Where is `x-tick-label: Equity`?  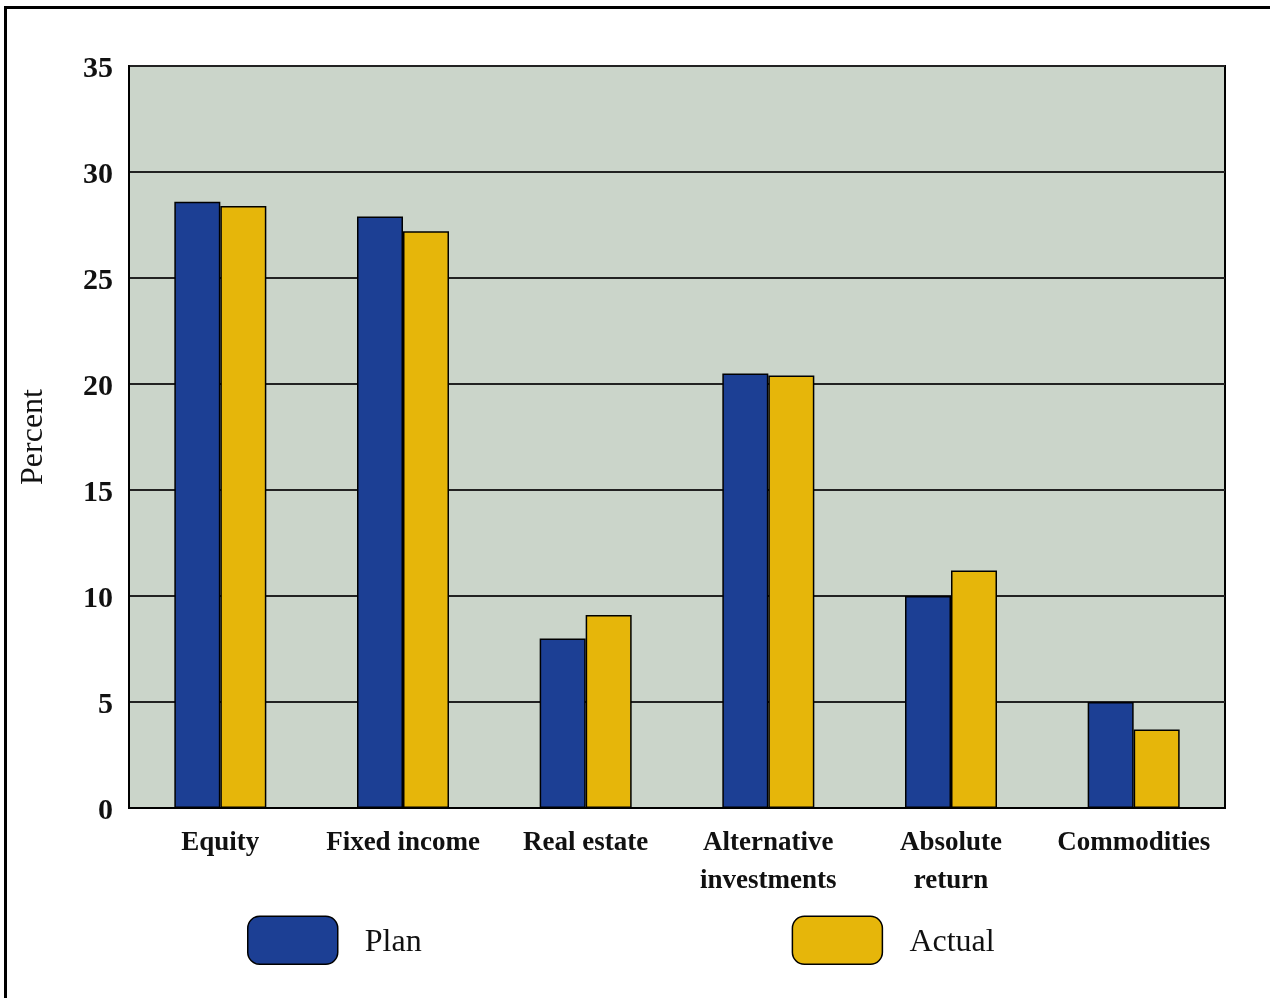
x-tick-label: Equity is located at coordinates (220, 841).